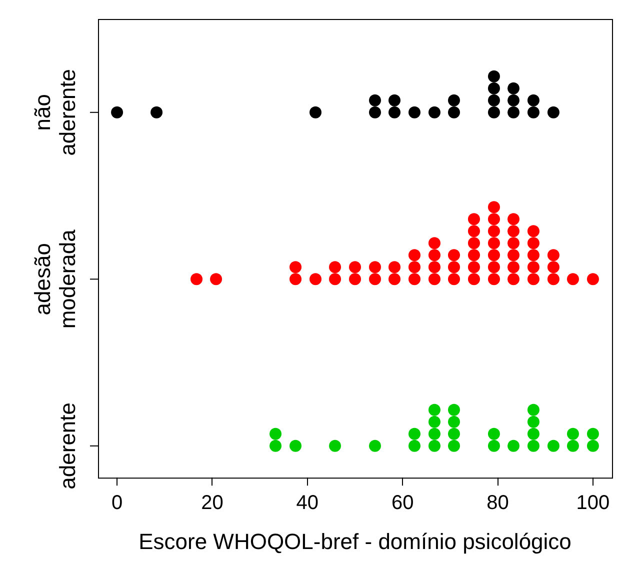 The image size is (638, 564). I want to click on x-tick-label: 60, so click(402, 503).